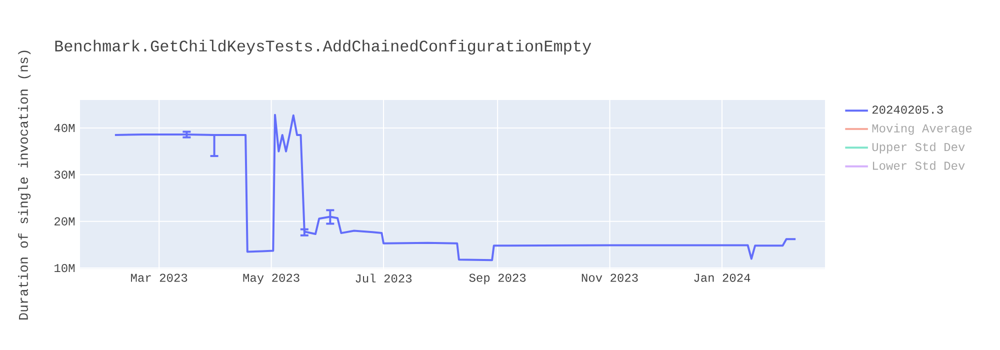 The image size is (1000, 350). What do you see at coordinates (64, 221) in the screenshot?
I see `y-tick-label: 20M` at bounding box center [64, 221].